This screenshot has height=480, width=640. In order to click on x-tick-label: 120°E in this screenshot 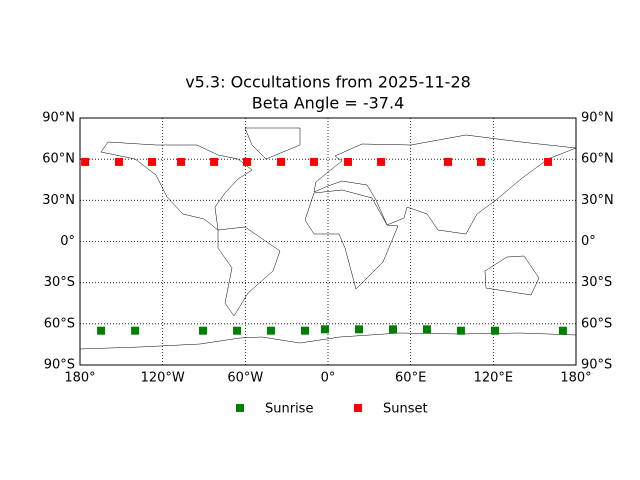, I will do `click(494, 378)`.